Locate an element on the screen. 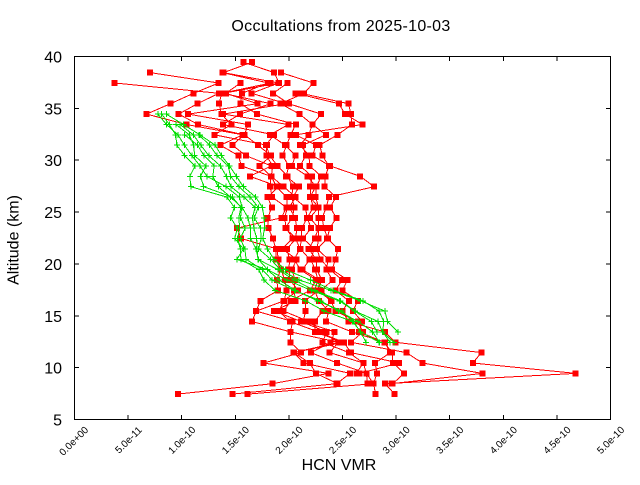 The width and height of the screenshot is (640, 485). svg-text: 20 is located at coordinates (53, 265).